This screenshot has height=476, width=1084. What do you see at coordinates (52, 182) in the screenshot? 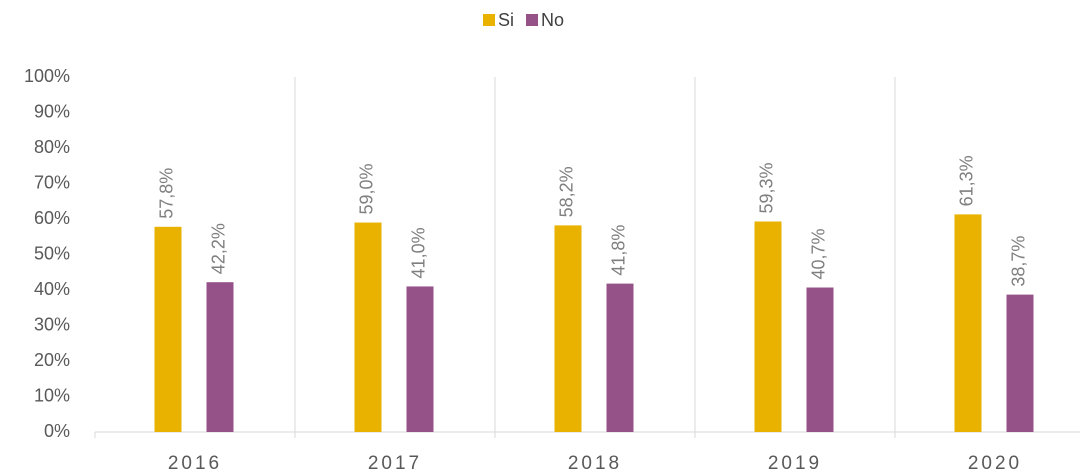
I see `y-tick-label: 70%` at bounding box center [52, 182].